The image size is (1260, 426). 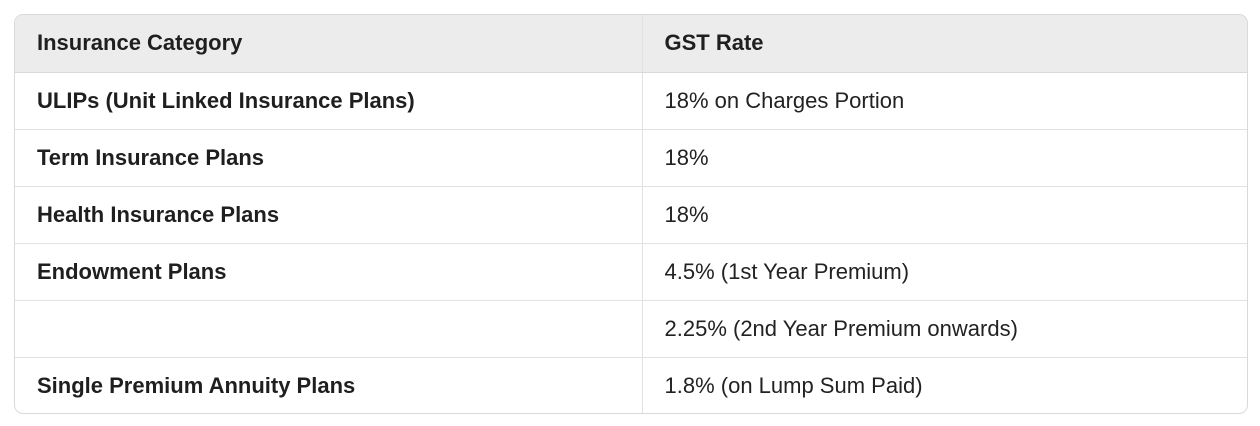 I want to click on table-header-row: Insurance Category GST Rate, so click(x=631, y=44).